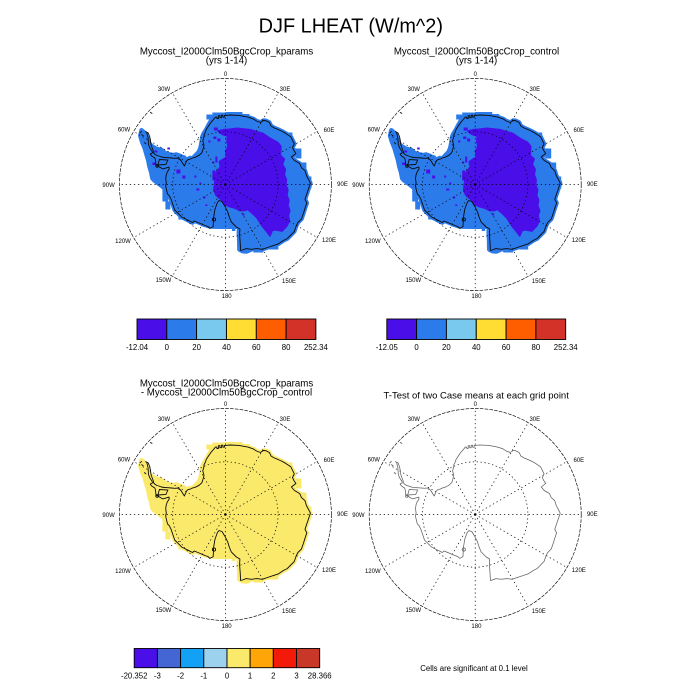 The height and width of the screenshot is (700, 700). What do you see at coordinates (387, 347) in the screenshot?
I see `svg-text: -12.05` at bounding box center [387, 347].